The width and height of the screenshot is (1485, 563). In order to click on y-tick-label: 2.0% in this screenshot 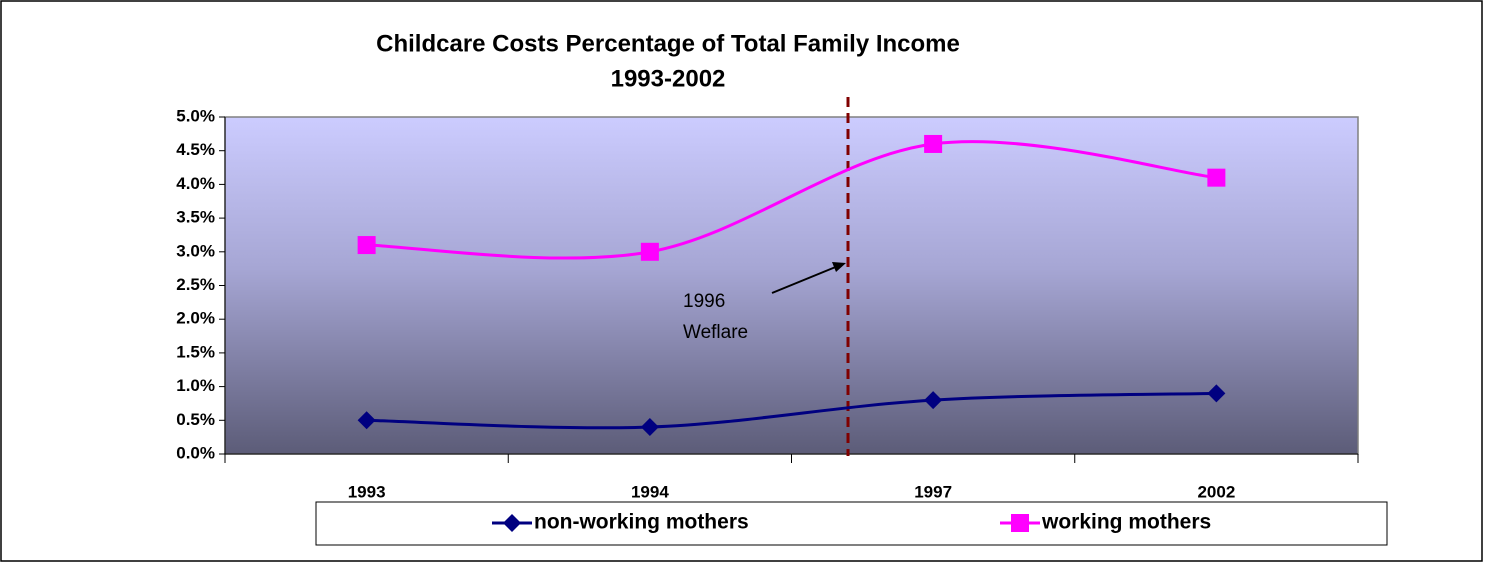, I will do `click(195, 318)`.